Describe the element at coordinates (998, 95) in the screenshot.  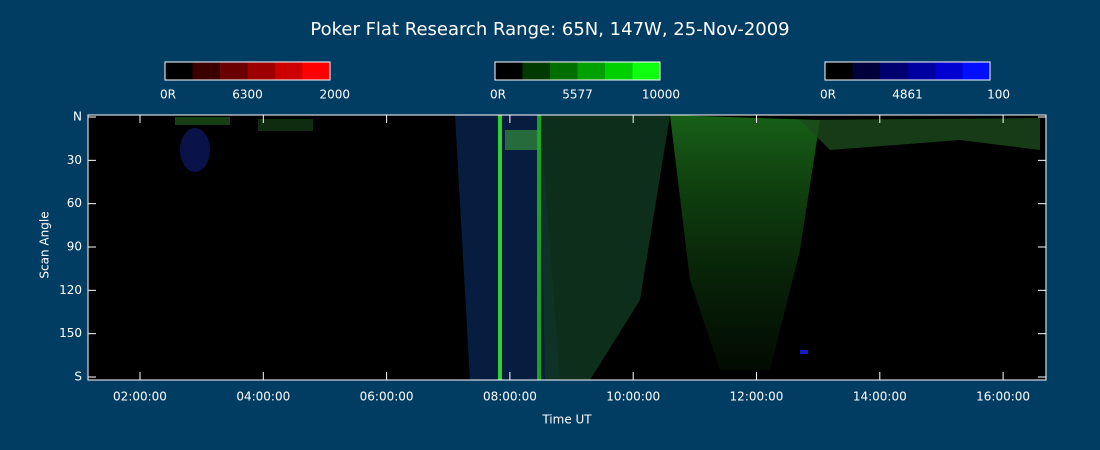
I see `colorbar-high: 100` at that location.